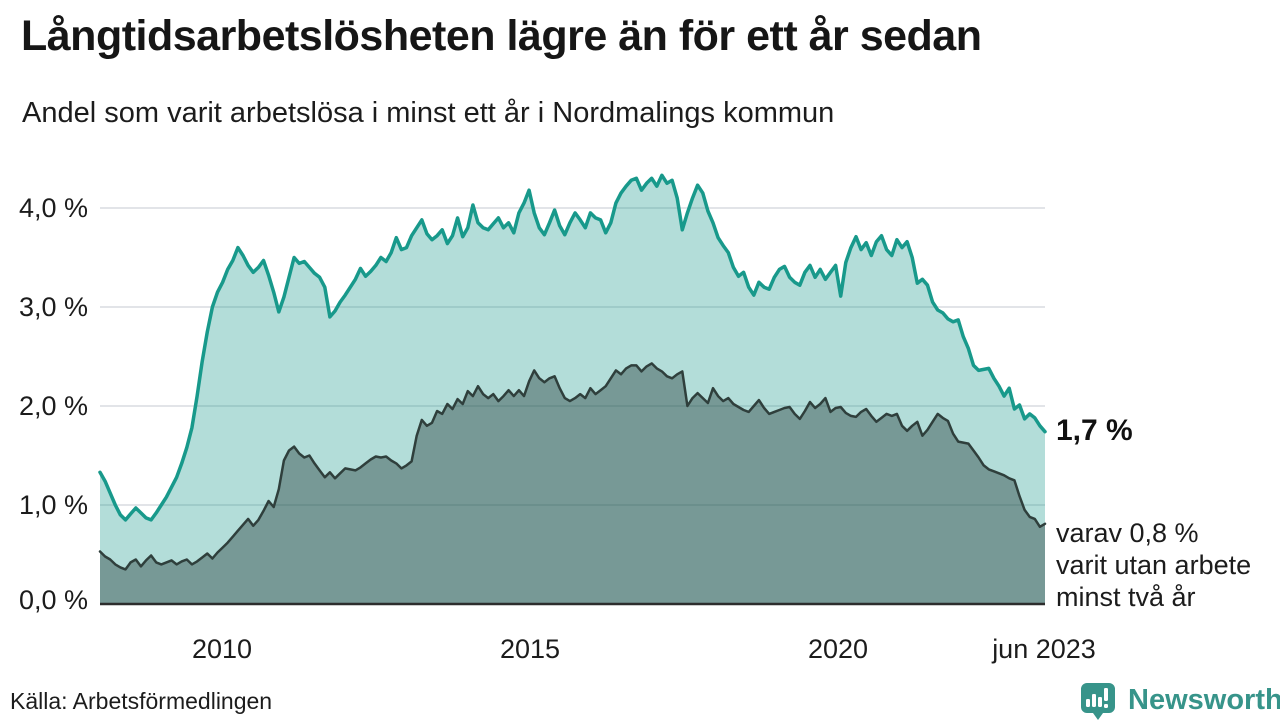 This screenshot has width=1280, height=720. Describe the element at coordinates (1094, 430) in the screenshot. I see `end-value-label-1yr: 1,7 %` at that location.